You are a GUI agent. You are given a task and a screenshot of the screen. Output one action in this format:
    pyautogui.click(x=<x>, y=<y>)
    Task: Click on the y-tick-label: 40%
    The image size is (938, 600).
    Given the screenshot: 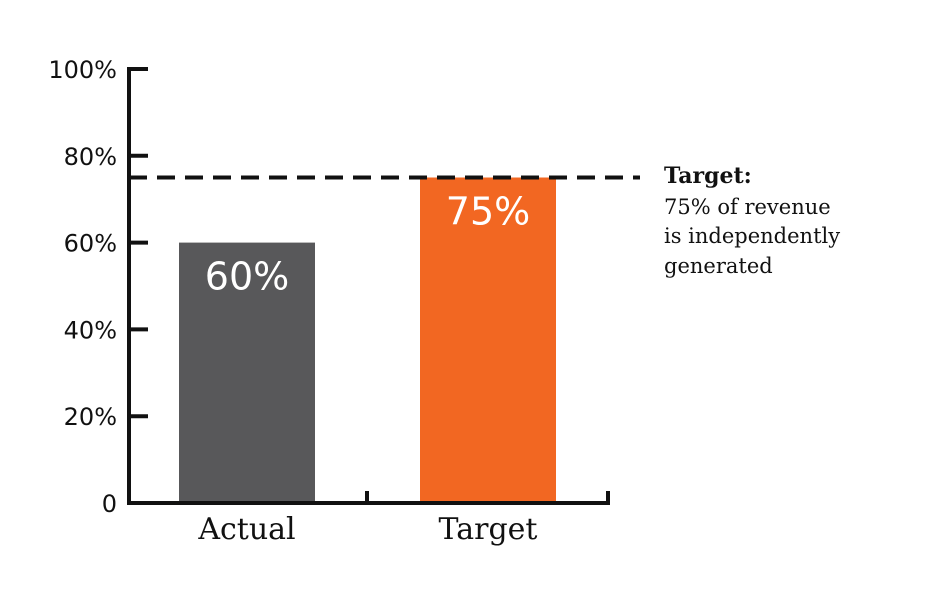 What is the action you would take?
    pyautogui.click(x=90, y=330)
    